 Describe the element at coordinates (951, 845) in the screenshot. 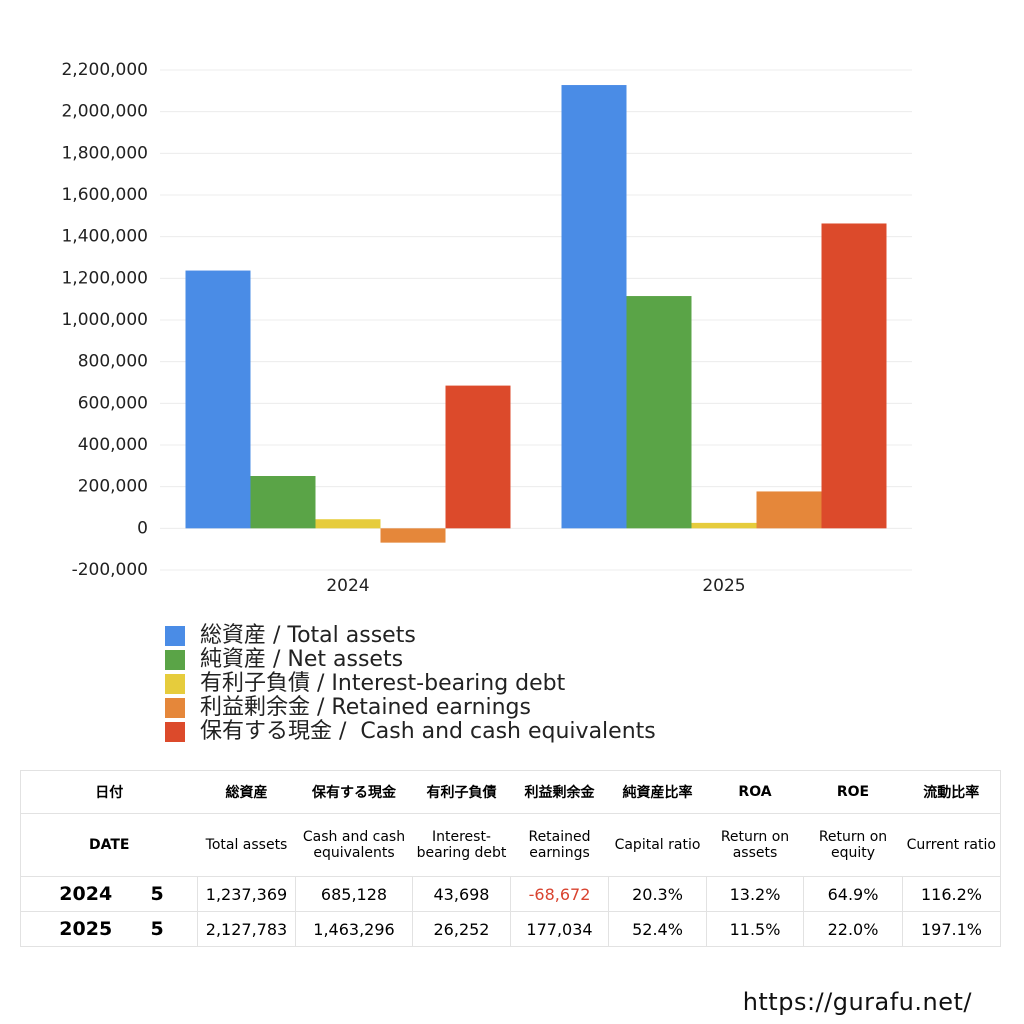

I see `table-cell: Current ratio` at that location.